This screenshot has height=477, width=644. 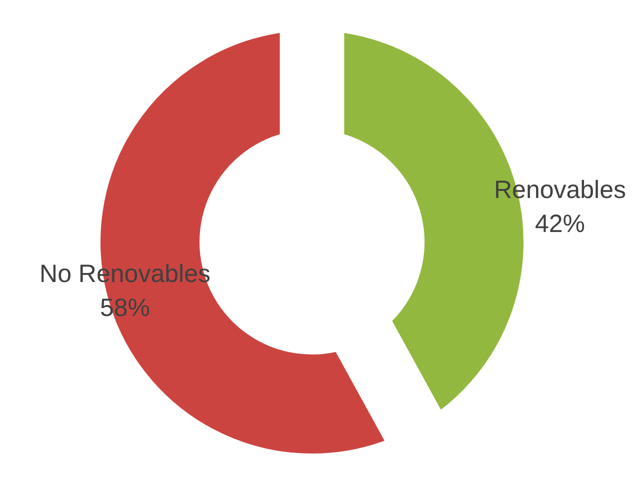 I want to click on data-label: 42%, so click(x=560, y=224).